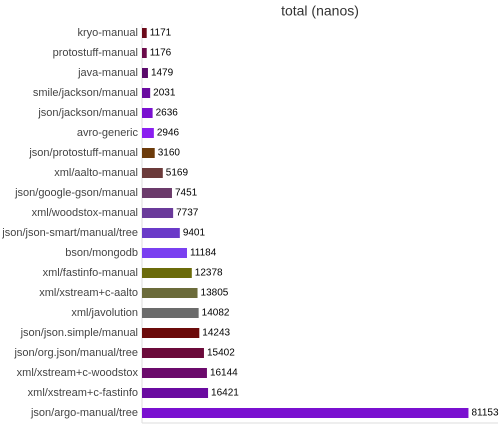 The height and width of the screenshot is (430, 500). I want to click on y-tick-label: json/json.simple/manual, so click(79, 333).